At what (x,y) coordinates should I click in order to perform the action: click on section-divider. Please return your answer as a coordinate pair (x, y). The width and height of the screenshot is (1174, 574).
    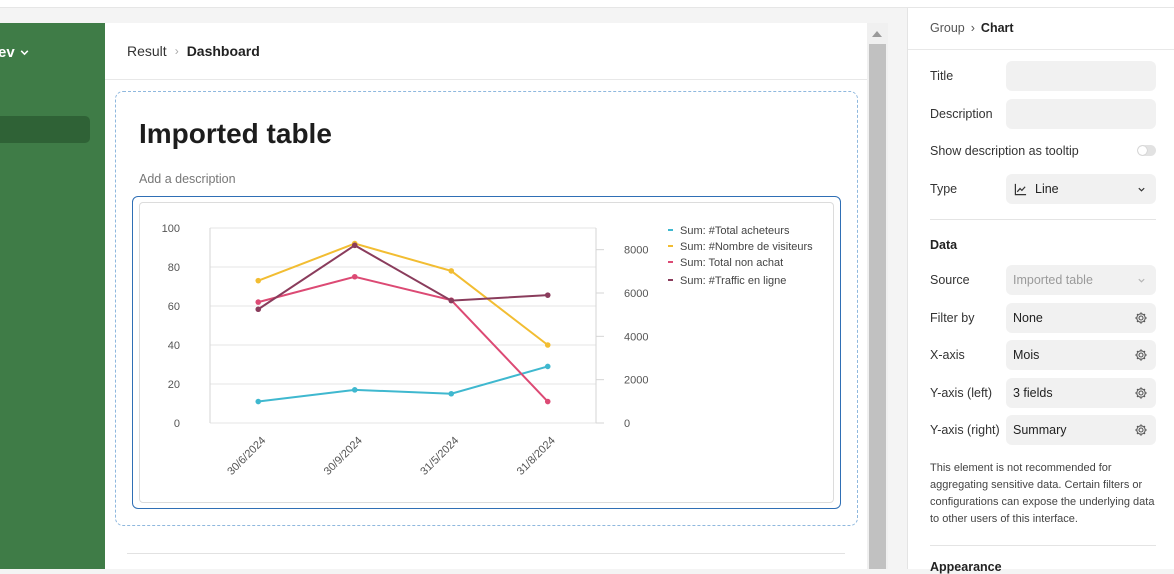
    Looking at the image, I should click on (486, 553).